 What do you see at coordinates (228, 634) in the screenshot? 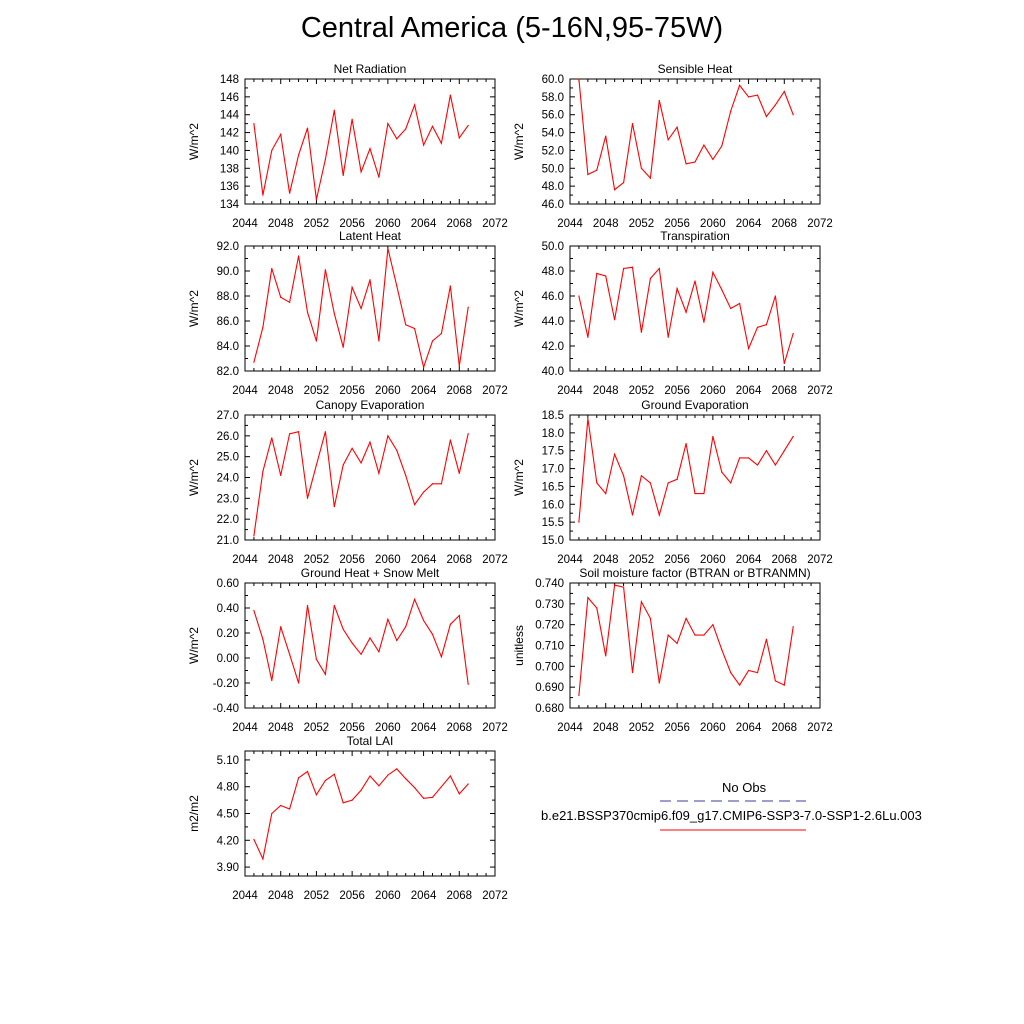
I see `y-tick-label: 0.20` at bounding box center [228, 634].